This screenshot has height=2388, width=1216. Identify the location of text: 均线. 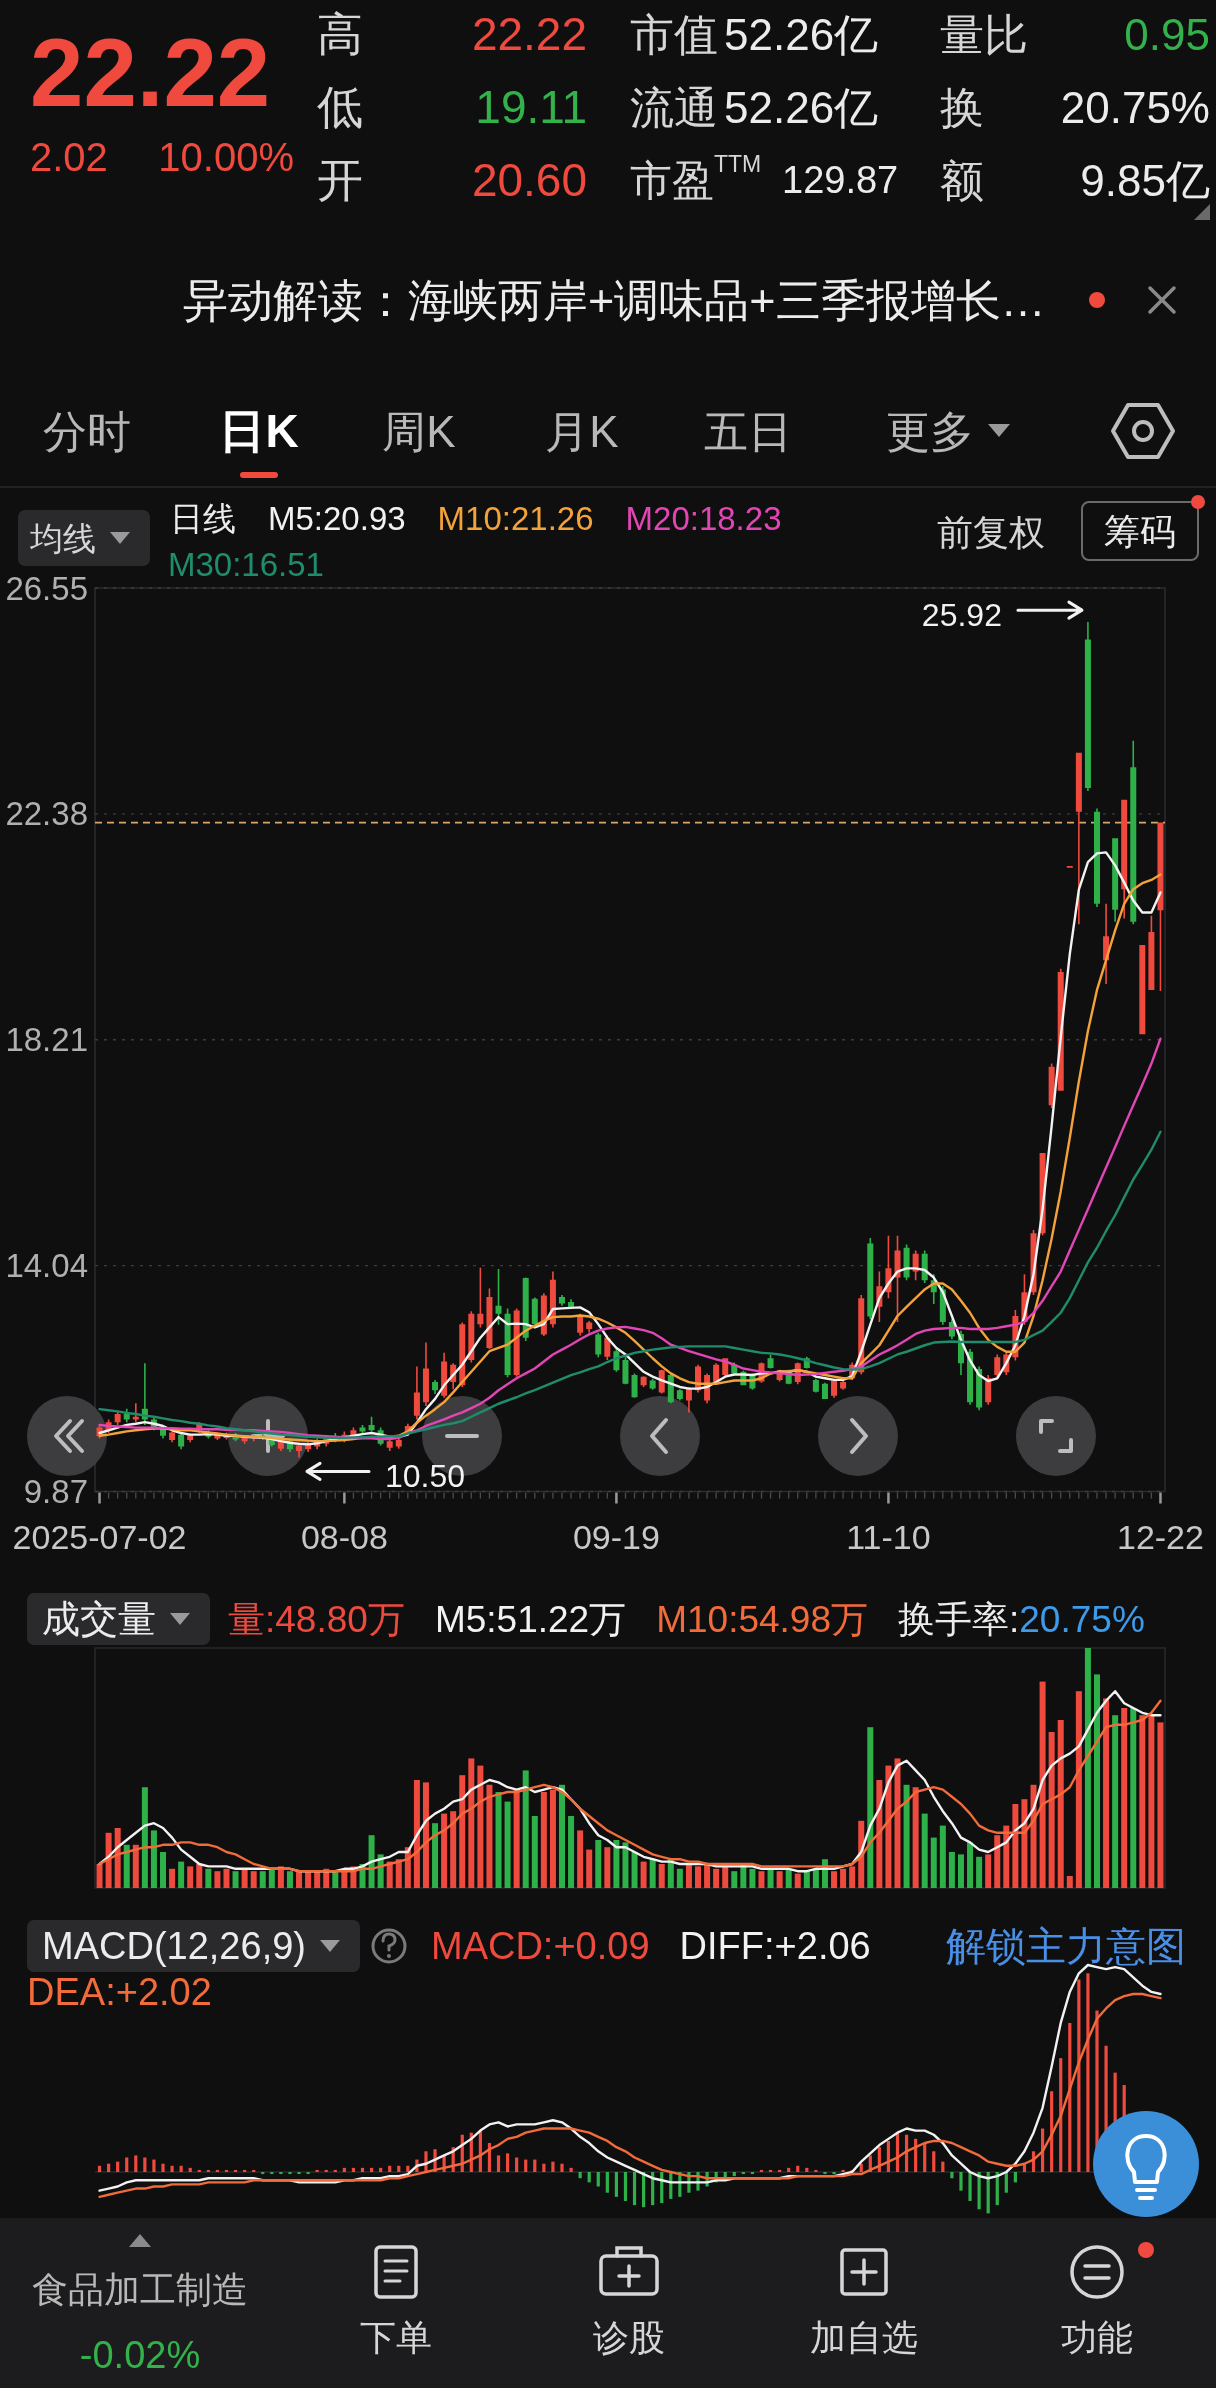
(62, 538).